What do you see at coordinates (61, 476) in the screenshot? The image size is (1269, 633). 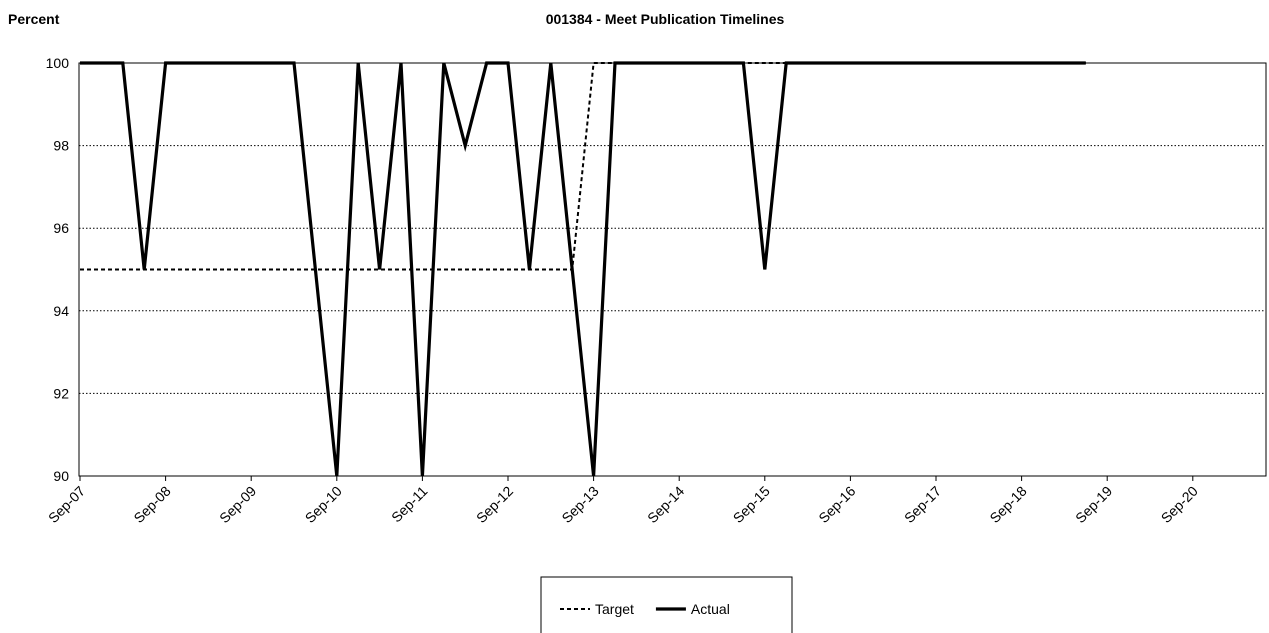 I see `y-tick-label: 90` at bounding box center [61, 476].